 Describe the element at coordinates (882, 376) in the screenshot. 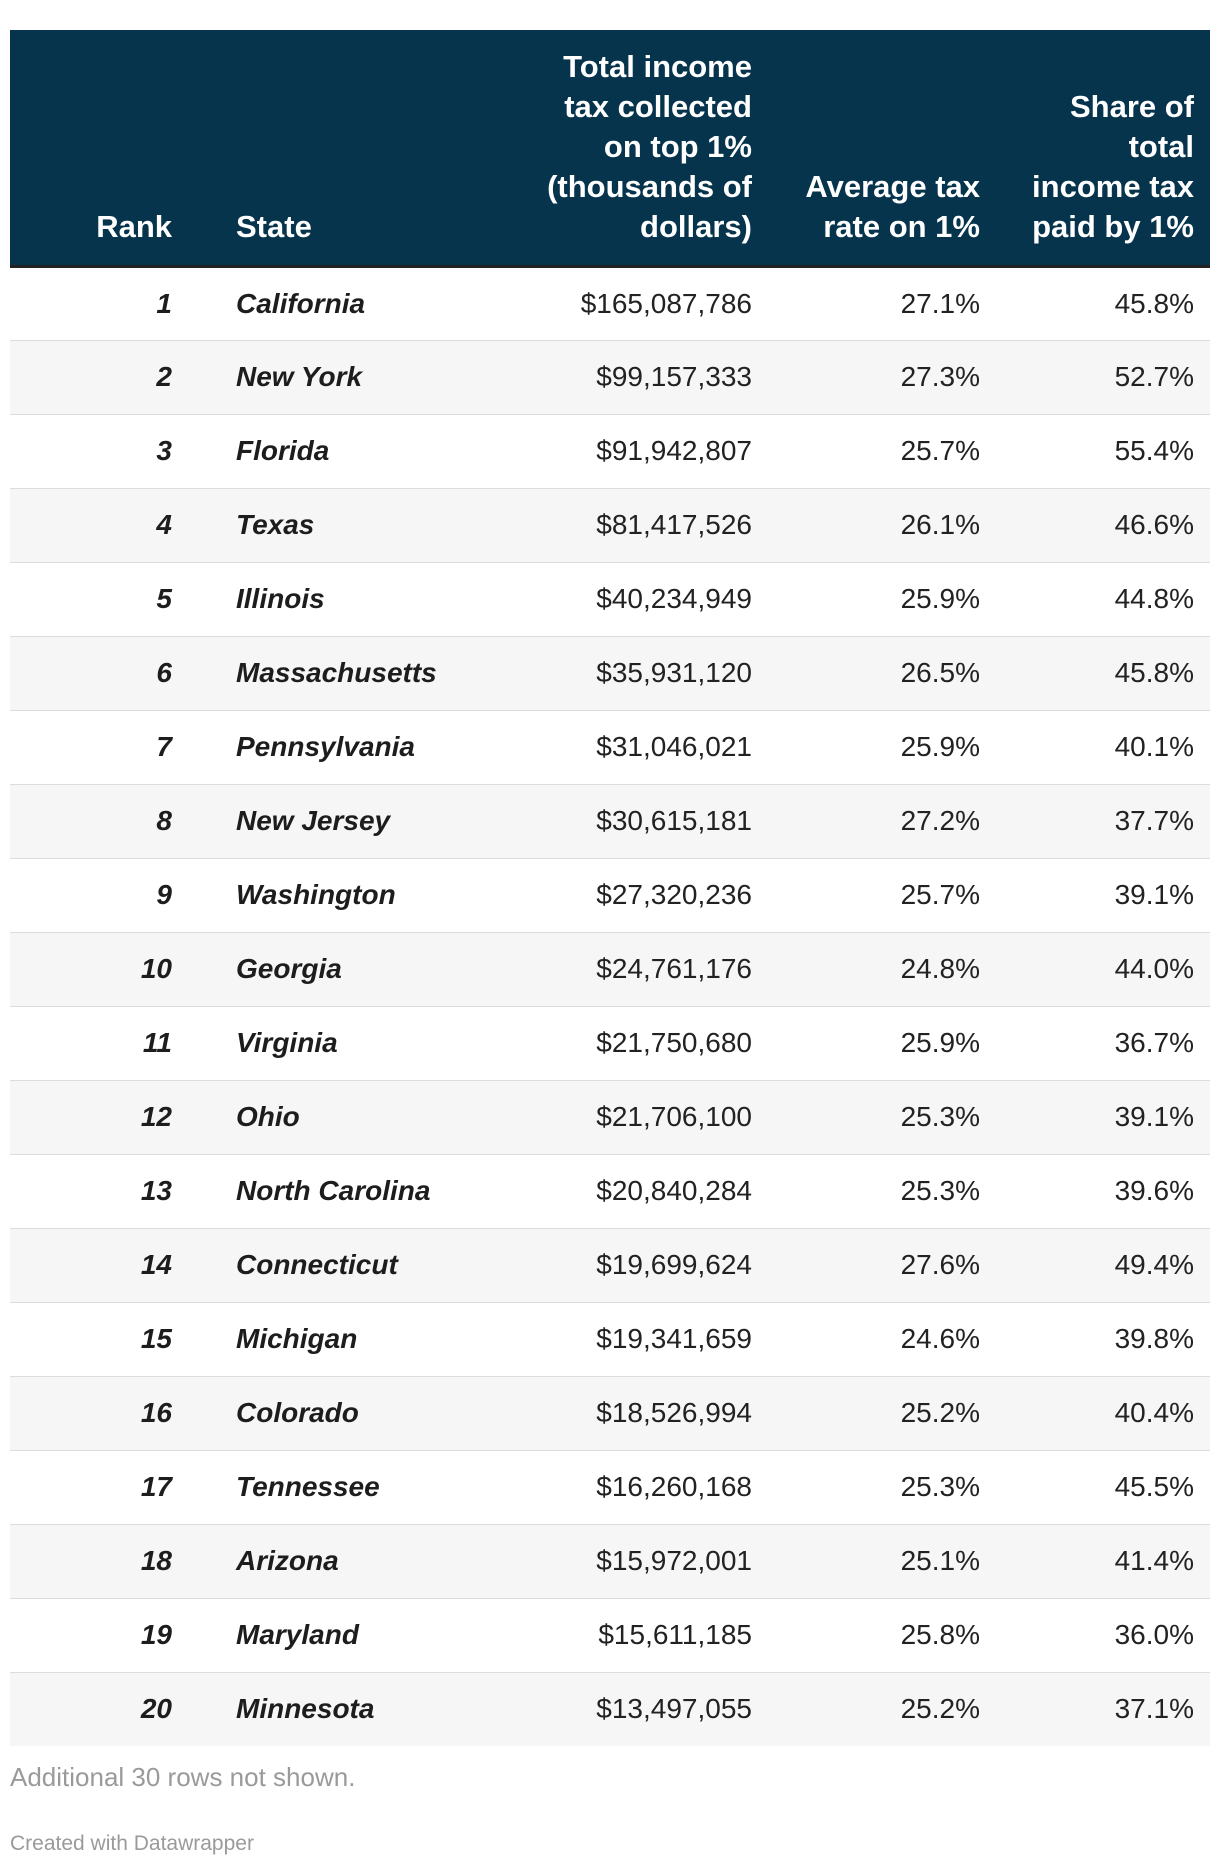

I see `cell-average-tax-rate: 27.3%` at that location.